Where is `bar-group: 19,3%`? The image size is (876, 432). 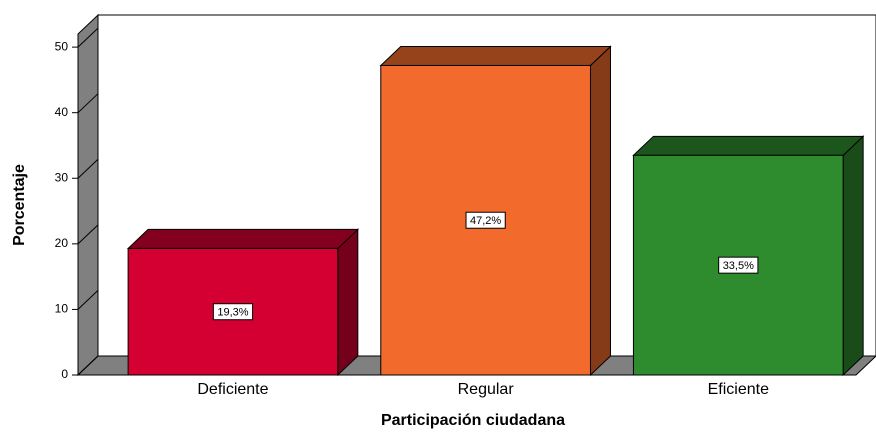 bar-group: 19,3% is located at coordinates (243, 302).